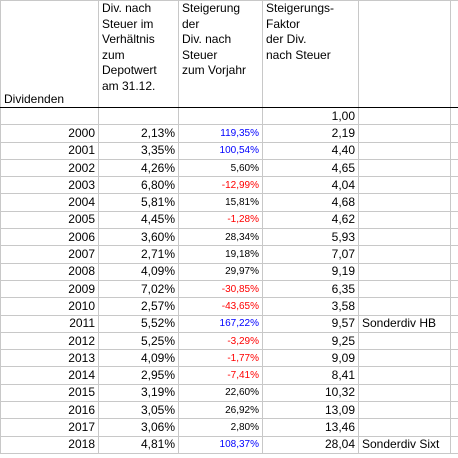 The width and height of the screenshot is (458, 458). Describe the element at coordinates (49, 358) in the screenshot. I see `year-cell: 2013` at that location.